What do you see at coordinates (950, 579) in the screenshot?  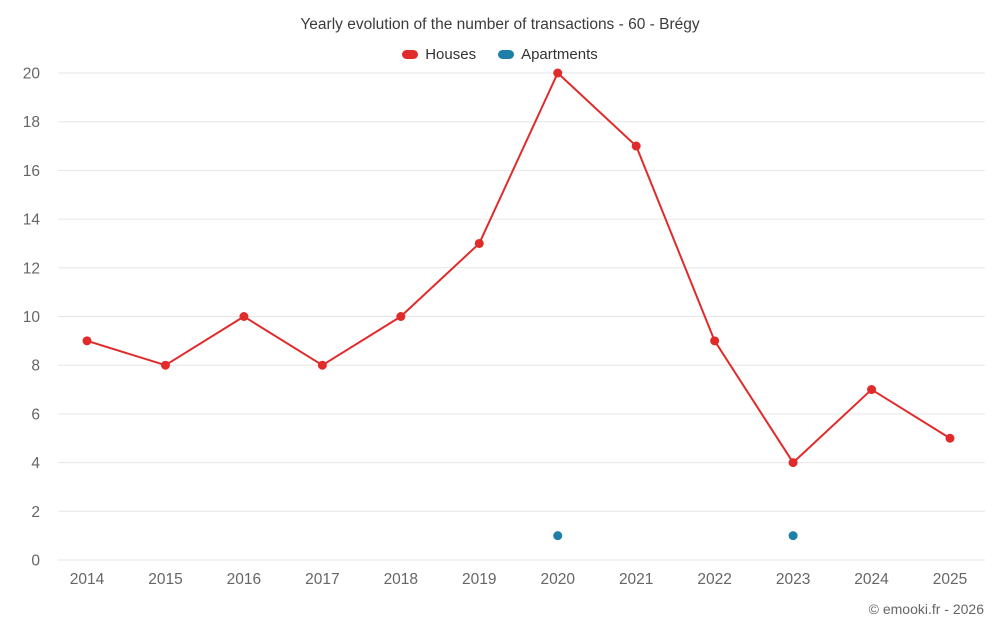 I see `x-axis-tick-label: 2025` at bounding box center [950, 579].